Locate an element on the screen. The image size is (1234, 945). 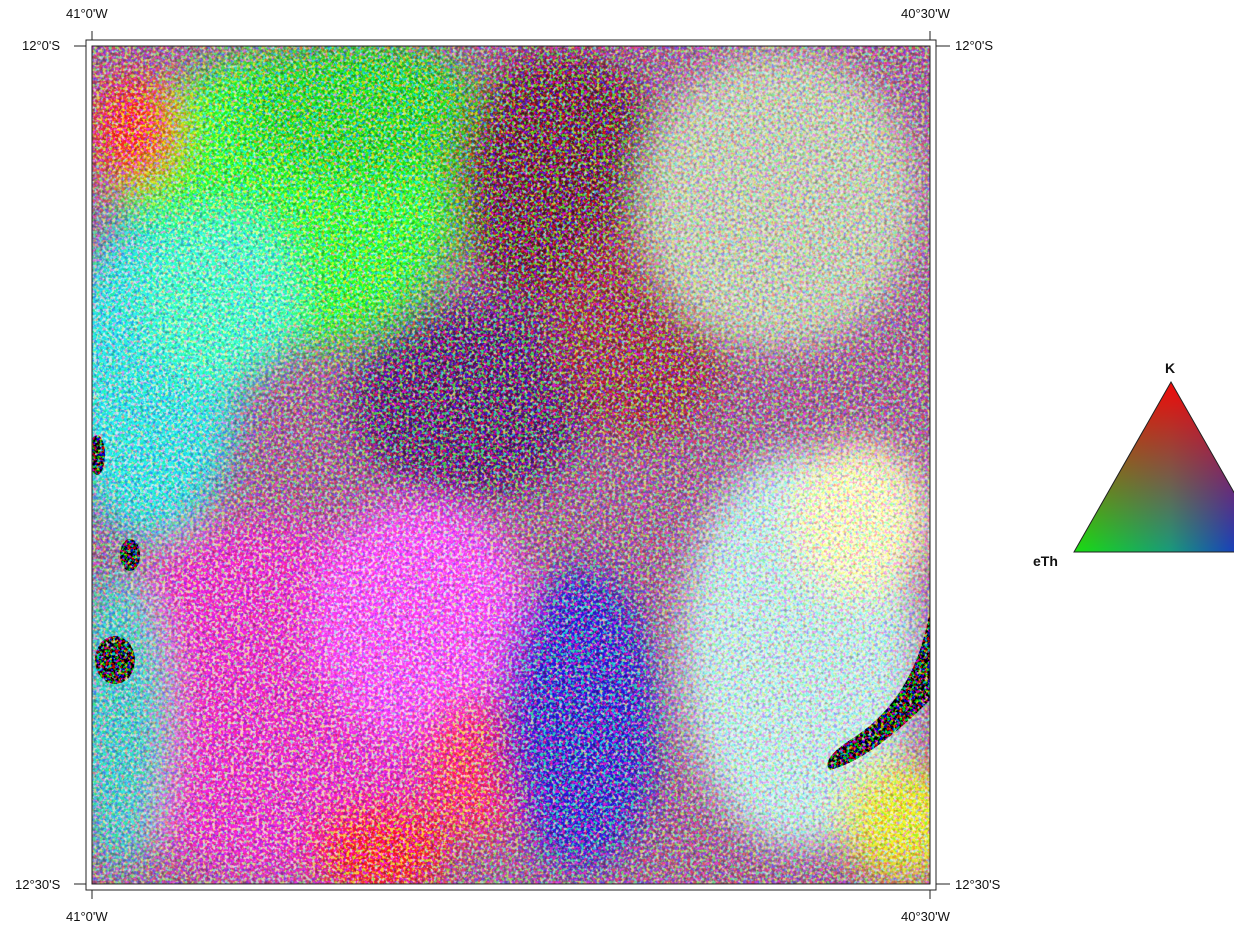
lon-label-top-right: 40°30'W is located at coordinates (925, 13).